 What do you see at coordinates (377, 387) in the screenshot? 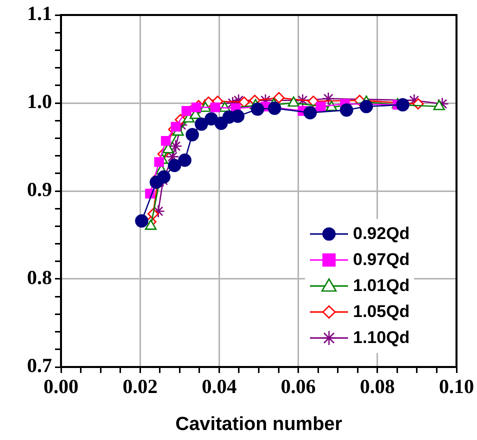
I see `x-tick-label: 0.08` at bounding box center [377, 387].